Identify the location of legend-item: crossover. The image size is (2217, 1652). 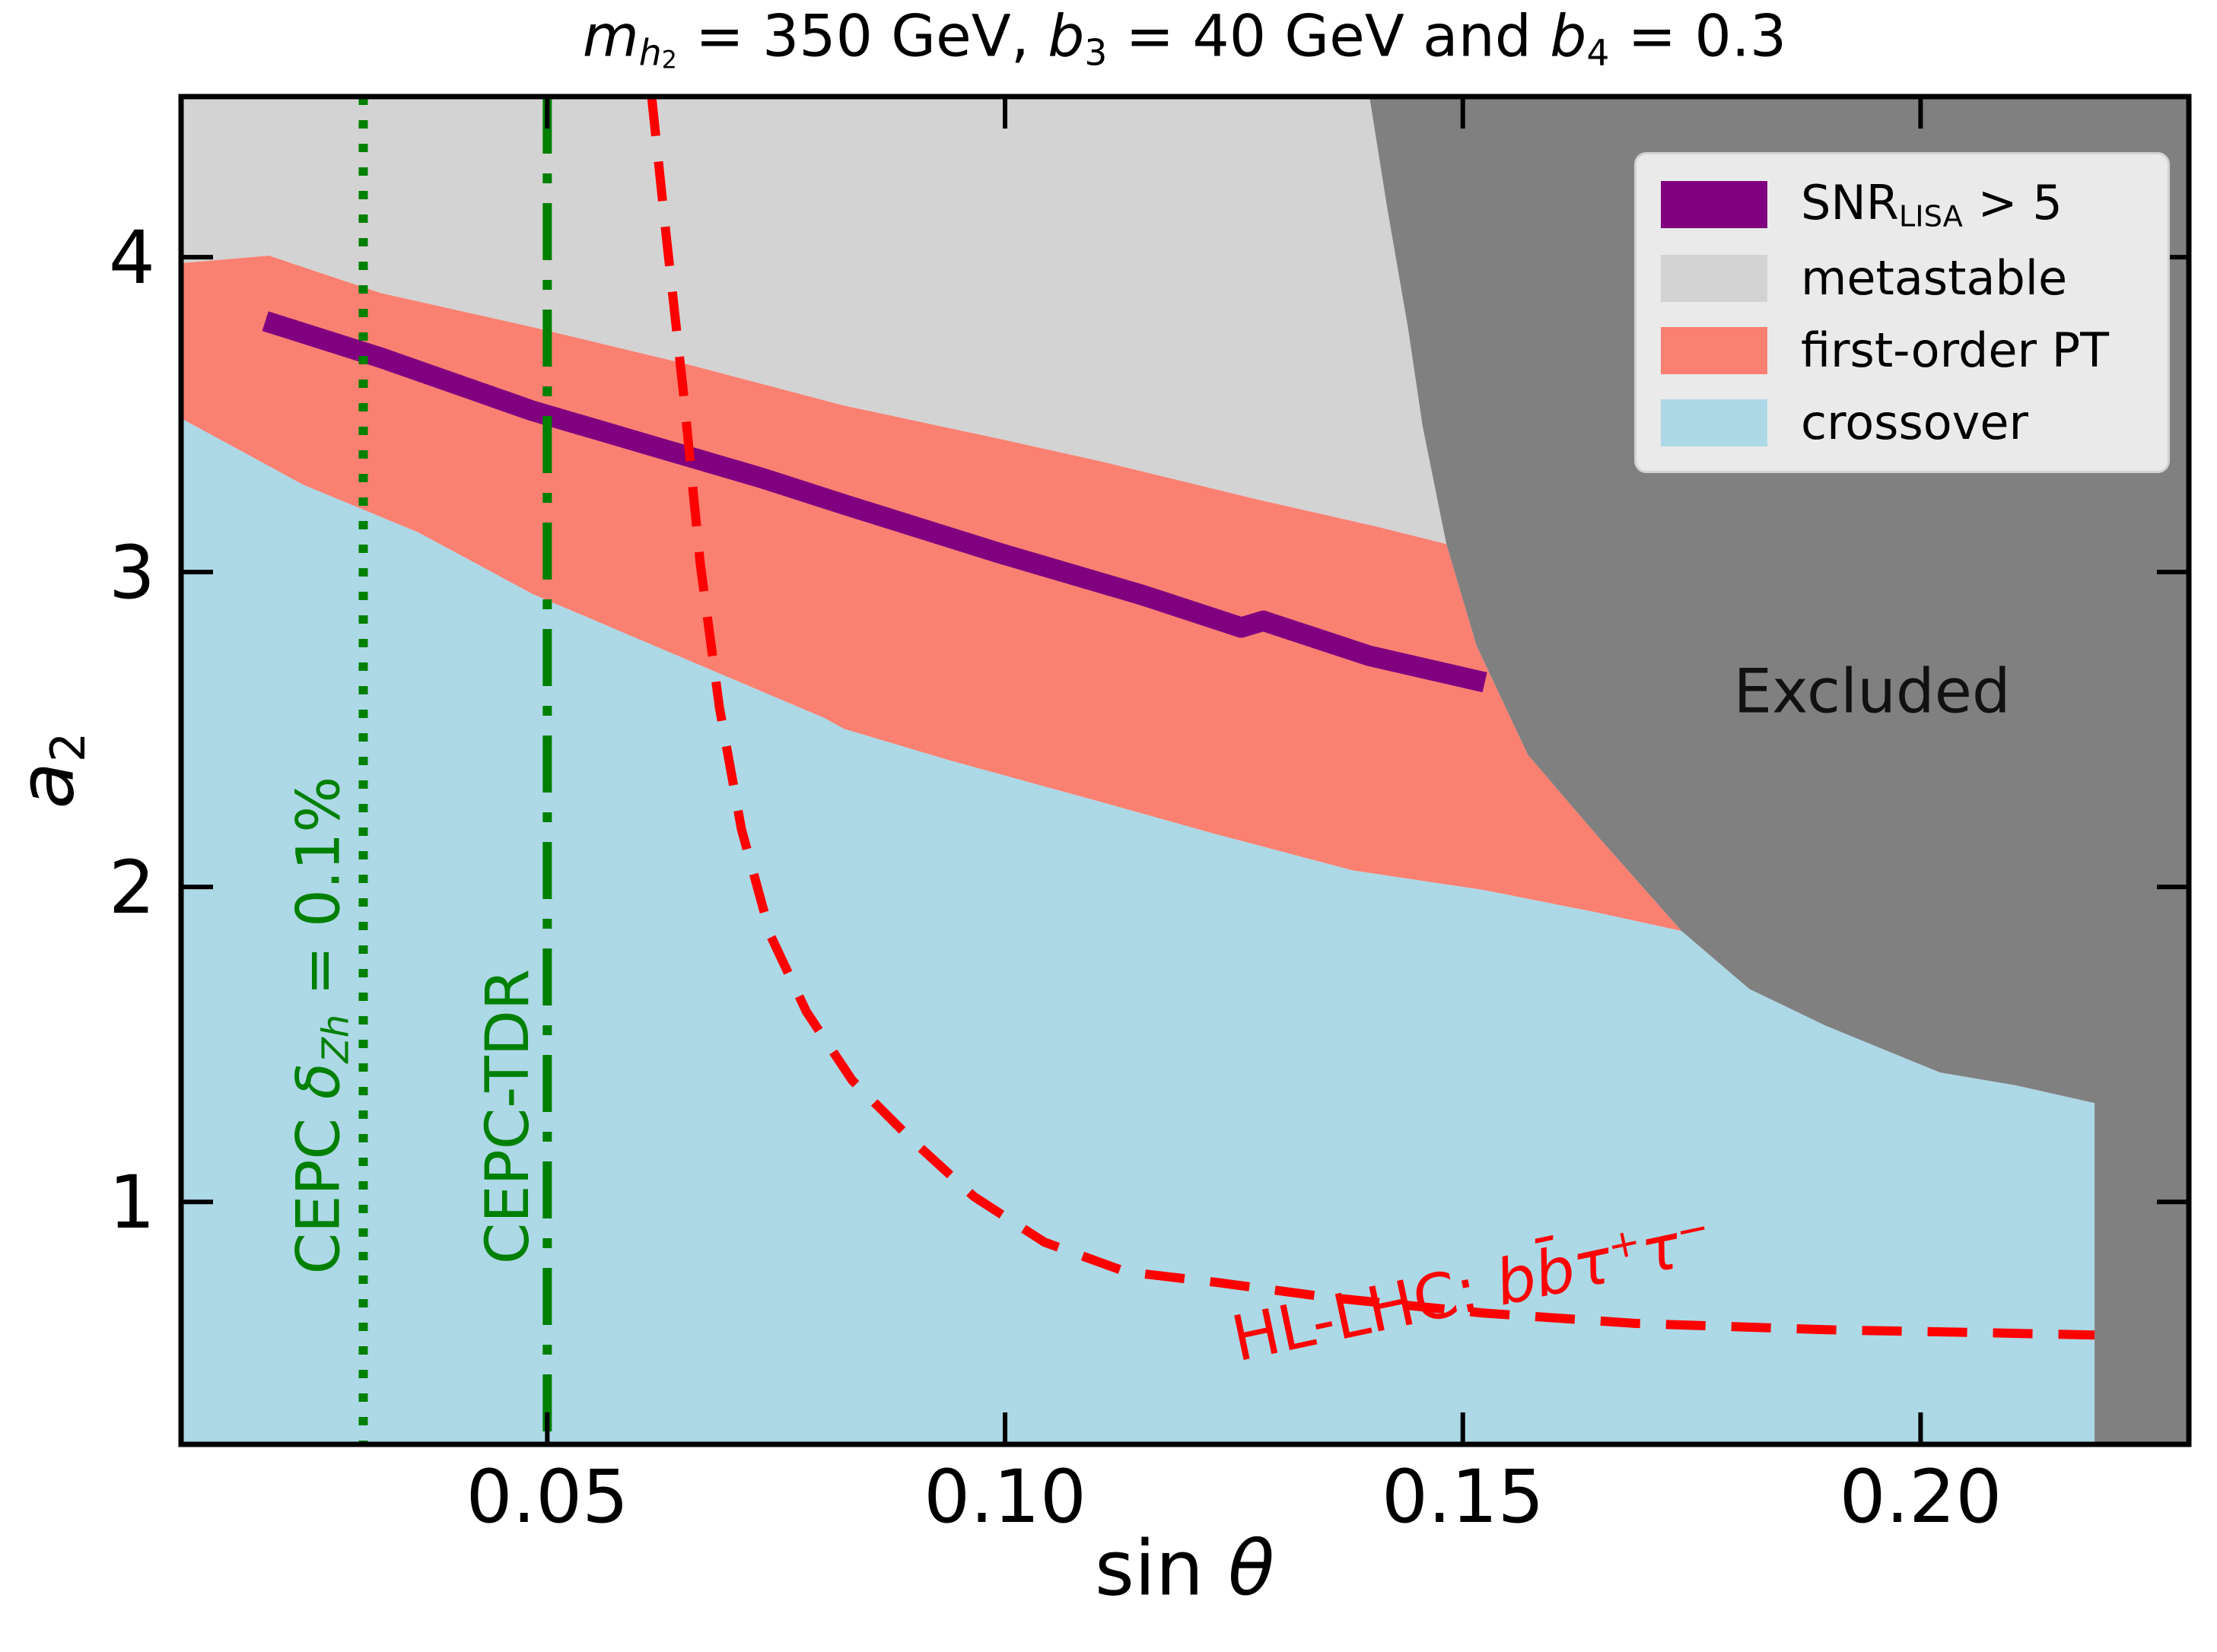
(1910, 422).